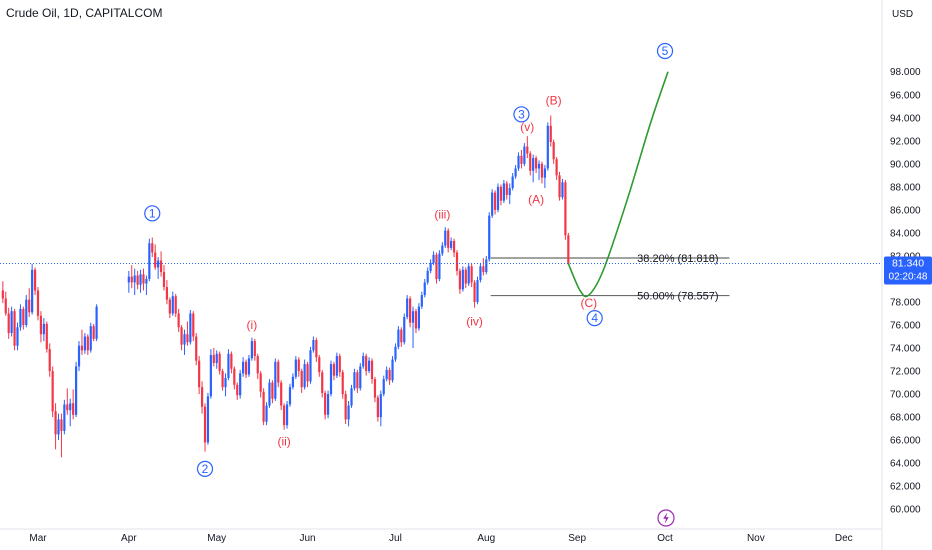 The height and width of the screenshot is (550, 932). What do you see at coordinates (905, 233) in the screenshot?
I see `y-tick-label: 84.000` at bounding box center [905, 233].